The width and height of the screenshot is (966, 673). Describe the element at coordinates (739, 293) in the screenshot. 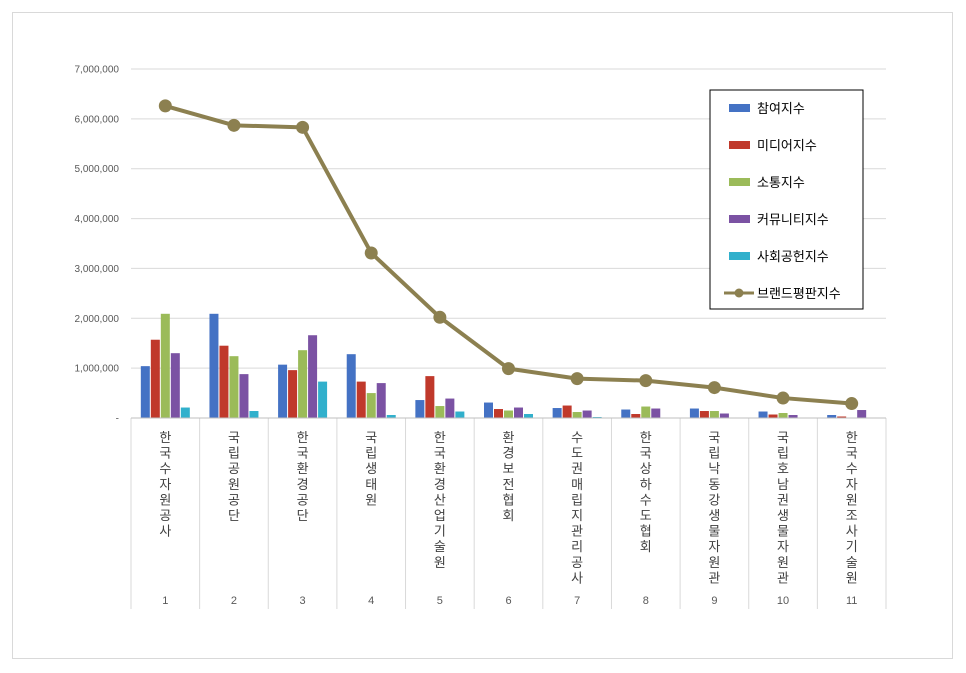

I see `legend-marker` at that location.